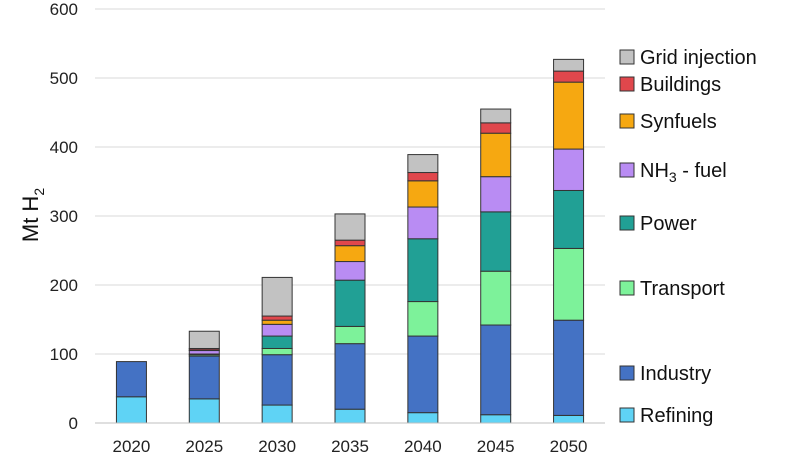 Image resolution: width=787 pixels, height=461 pixels. I want to click on bar-industry-2025, so click(204, 377).